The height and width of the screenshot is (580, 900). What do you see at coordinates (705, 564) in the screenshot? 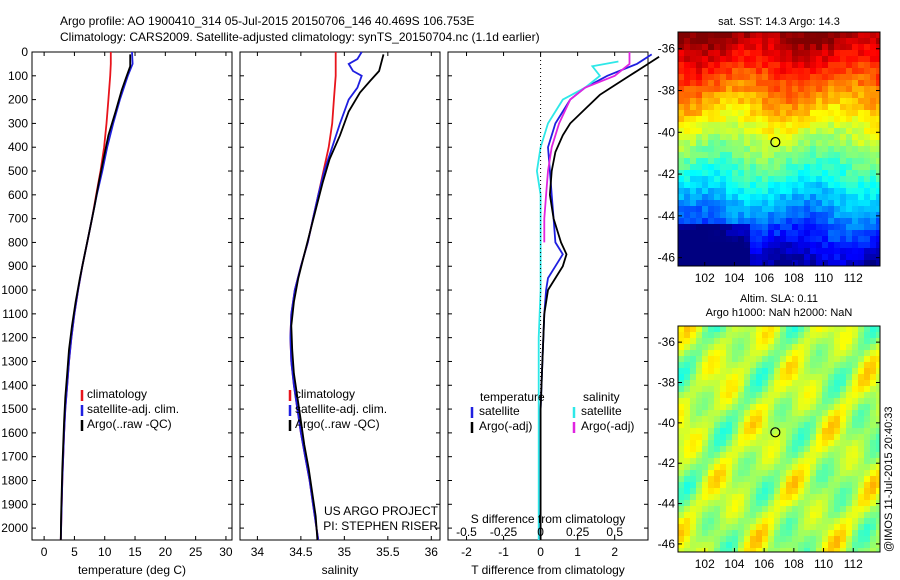
I see `x-tick-label: 102` at bounding box center [705, 564].